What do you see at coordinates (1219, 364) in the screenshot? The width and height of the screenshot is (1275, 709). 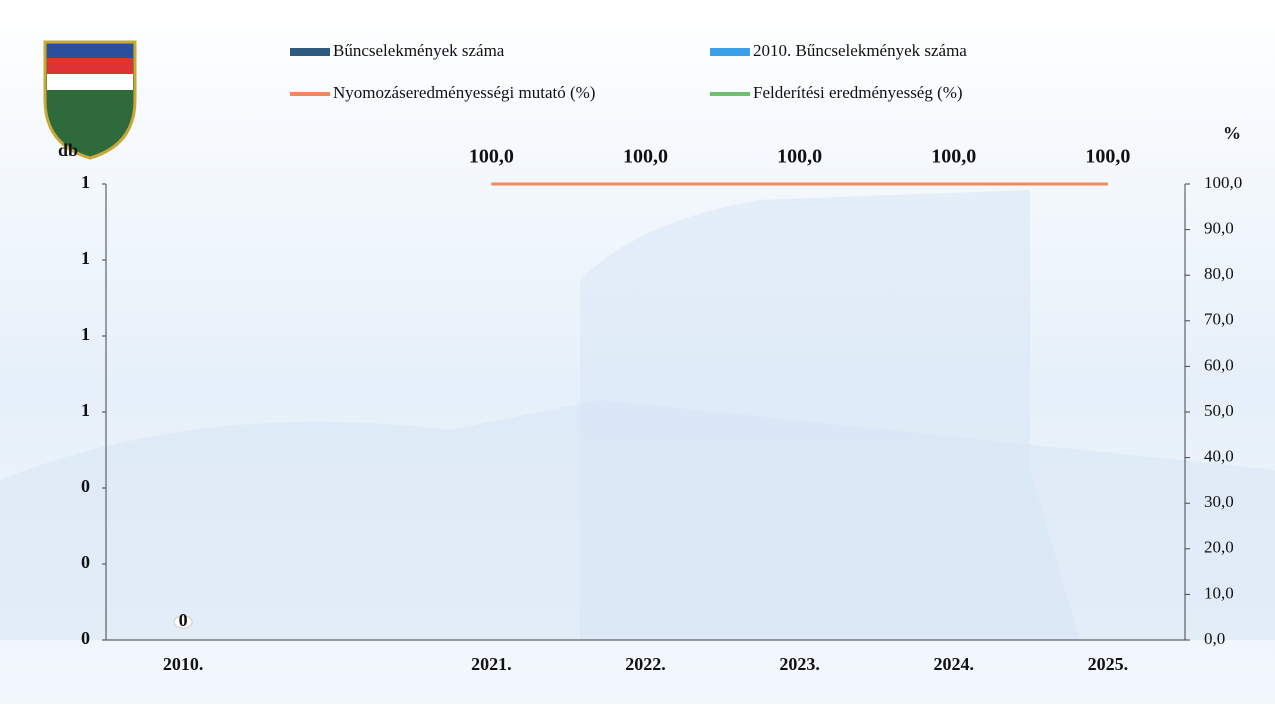 I see `y2-tick-label: 60,0` at bounding box center [1219, 364].